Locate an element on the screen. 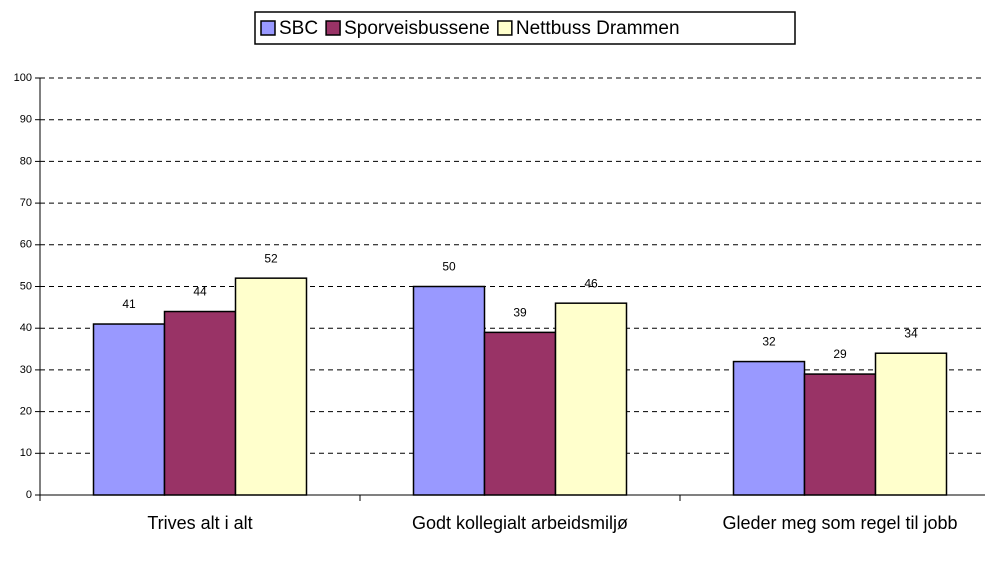 Image resolution: width=990 pixels, height=569 pixels. legend-label: SBC is located at coordinates (298, 28).